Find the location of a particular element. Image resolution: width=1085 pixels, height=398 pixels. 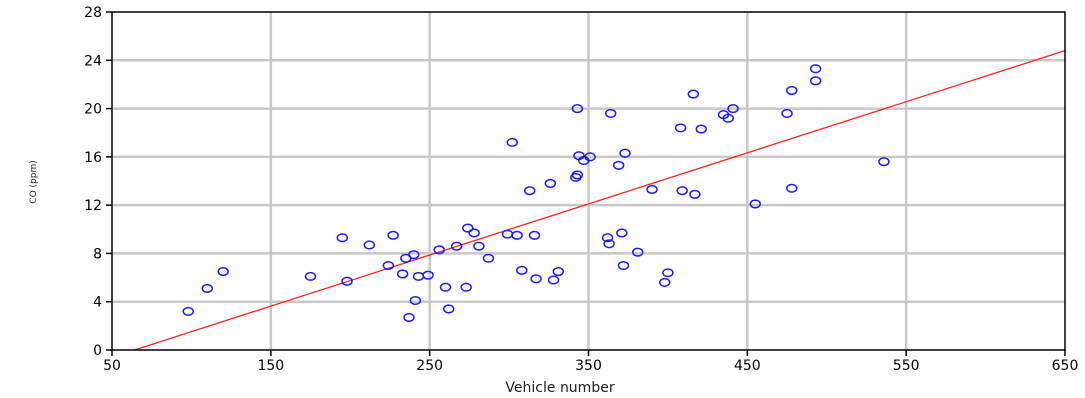

x-tick-label: 450 is located at coordinates (747, 366).